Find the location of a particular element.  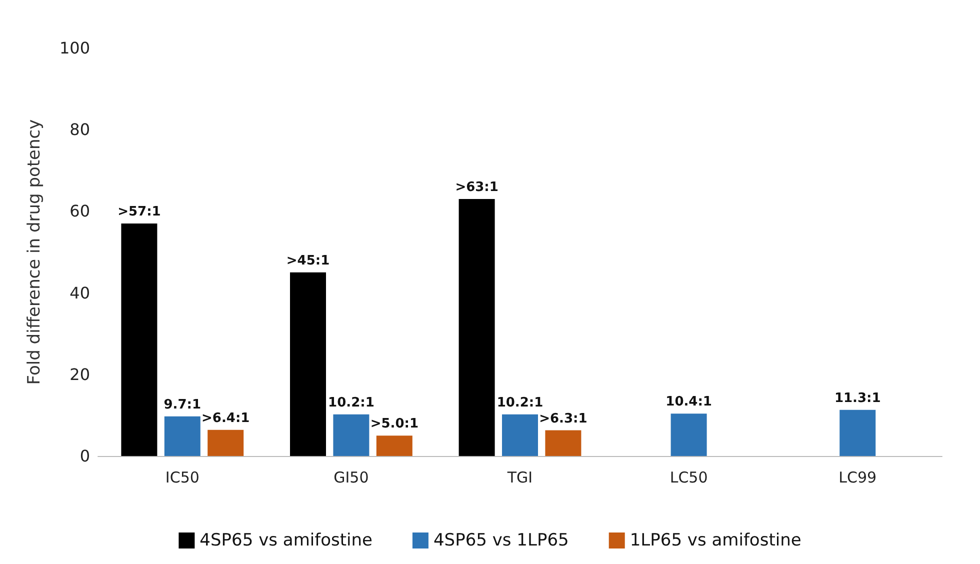

legend-label: 4SP65 vs amifostine is located at coordinates (286, 540).